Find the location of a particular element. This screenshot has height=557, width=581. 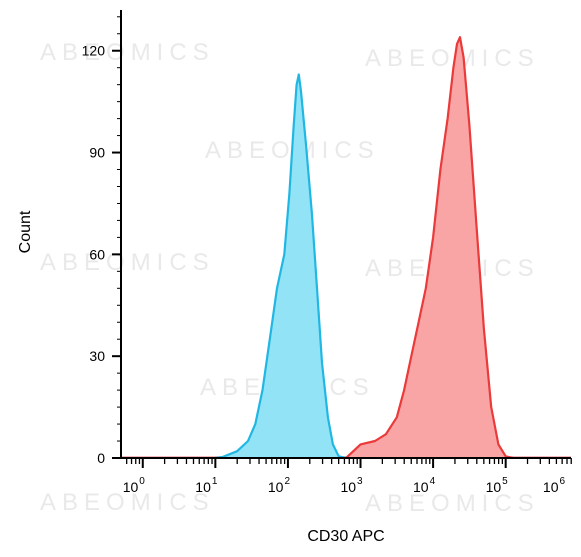

x-axis-ticks: 10⁰ 10¹ 10² 10³ 10⁴ 10⁵ 10⁶ is located at coordinates (347, 476).